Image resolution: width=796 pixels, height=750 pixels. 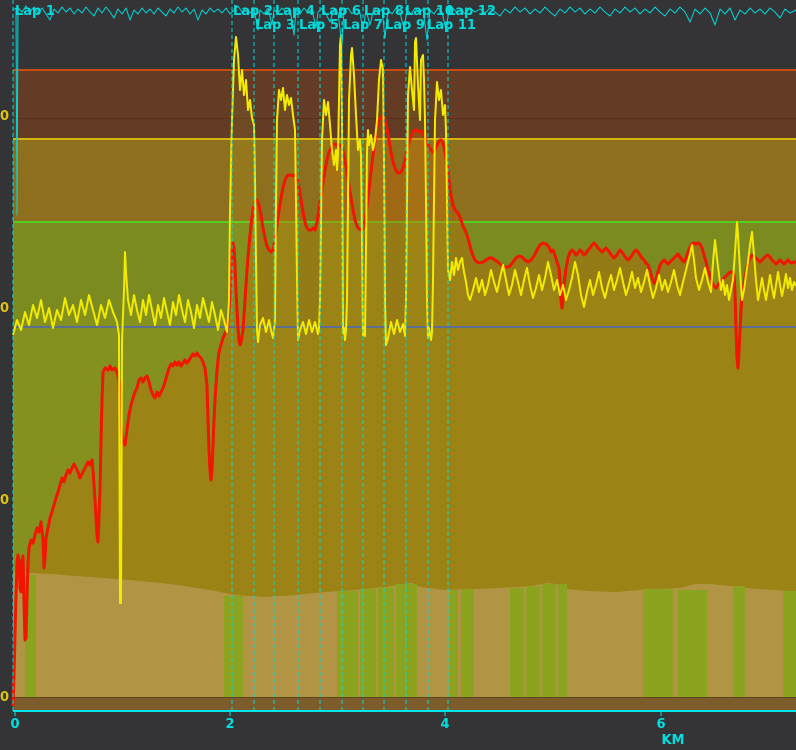 I want to click on zone-seam, so click(x=404, y=118).